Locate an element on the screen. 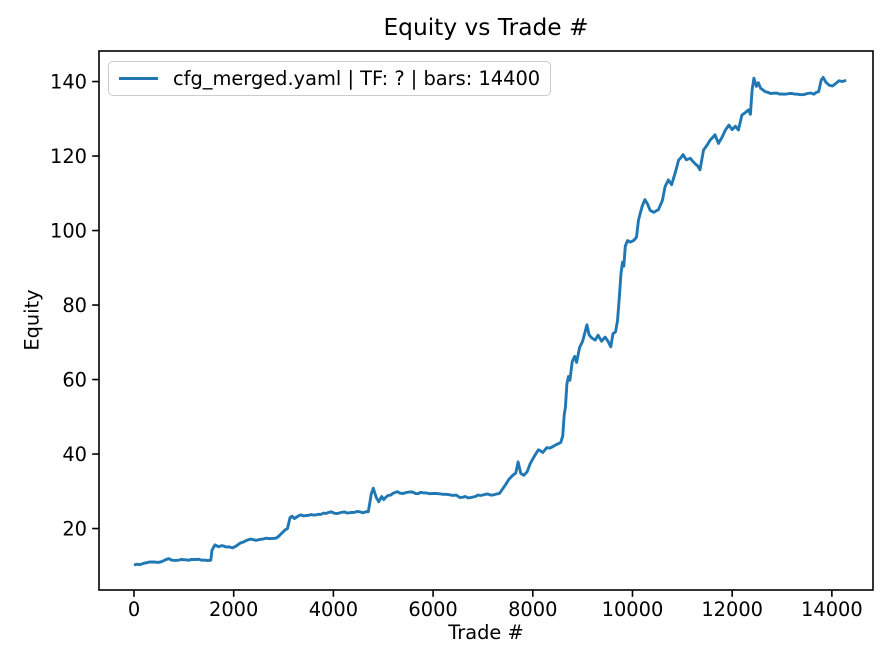  y-tick-label: 100 is located at coordinates (68, 230).